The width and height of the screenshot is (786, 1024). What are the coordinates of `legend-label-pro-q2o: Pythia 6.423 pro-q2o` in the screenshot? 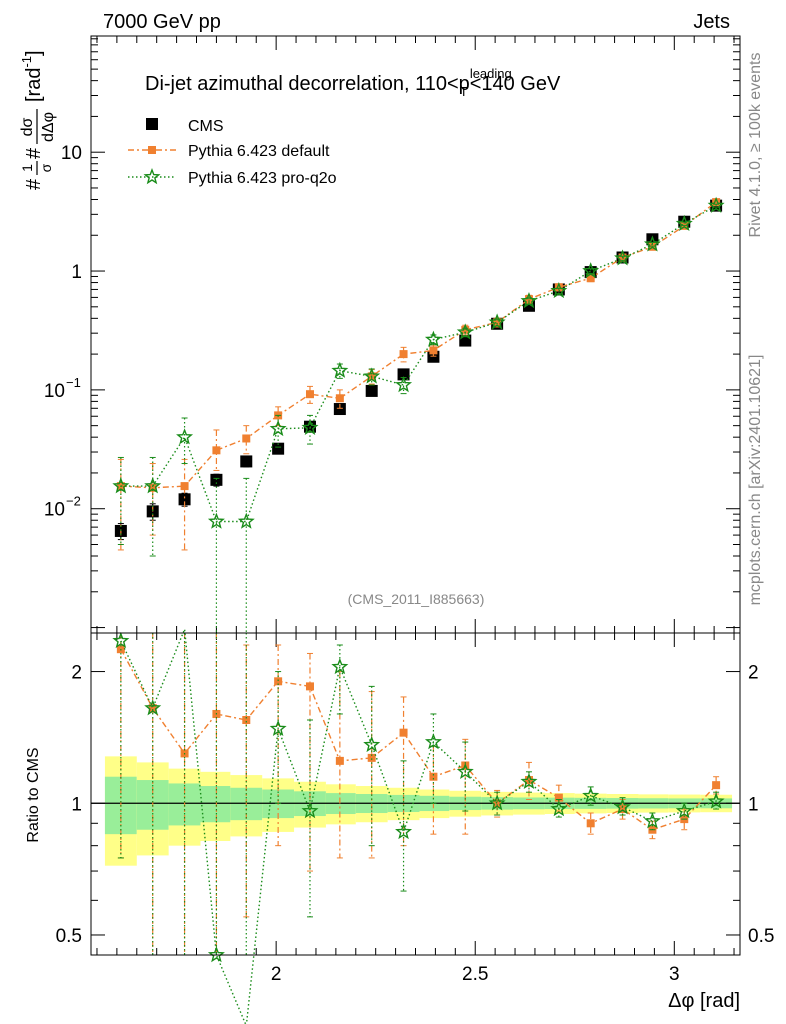 It's located at (262, 178).